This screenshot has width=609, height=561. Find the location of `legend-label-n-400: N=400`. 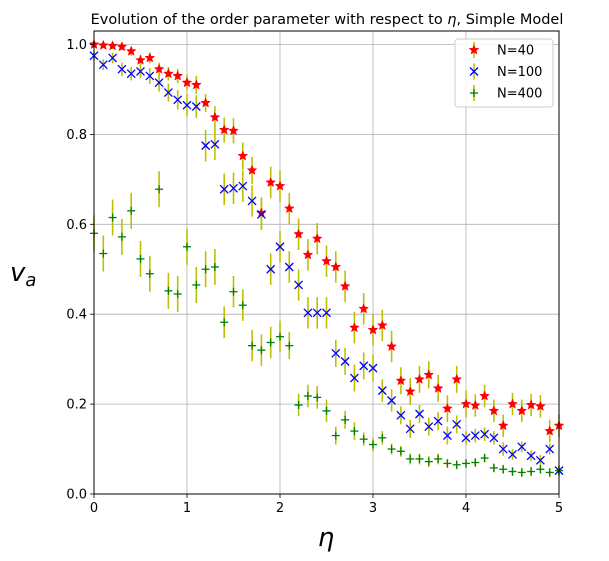

legend-label-n-400: N=400 is located at coordinates (519, 94).